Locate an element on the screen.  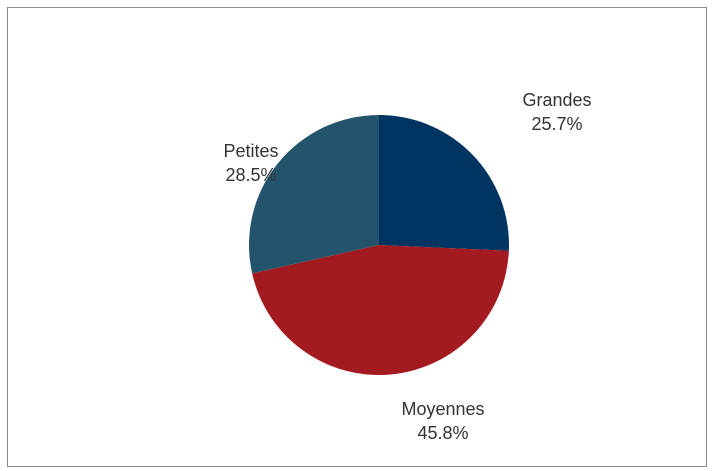
pie-slice-grandes is located at coordinates (444, 183).